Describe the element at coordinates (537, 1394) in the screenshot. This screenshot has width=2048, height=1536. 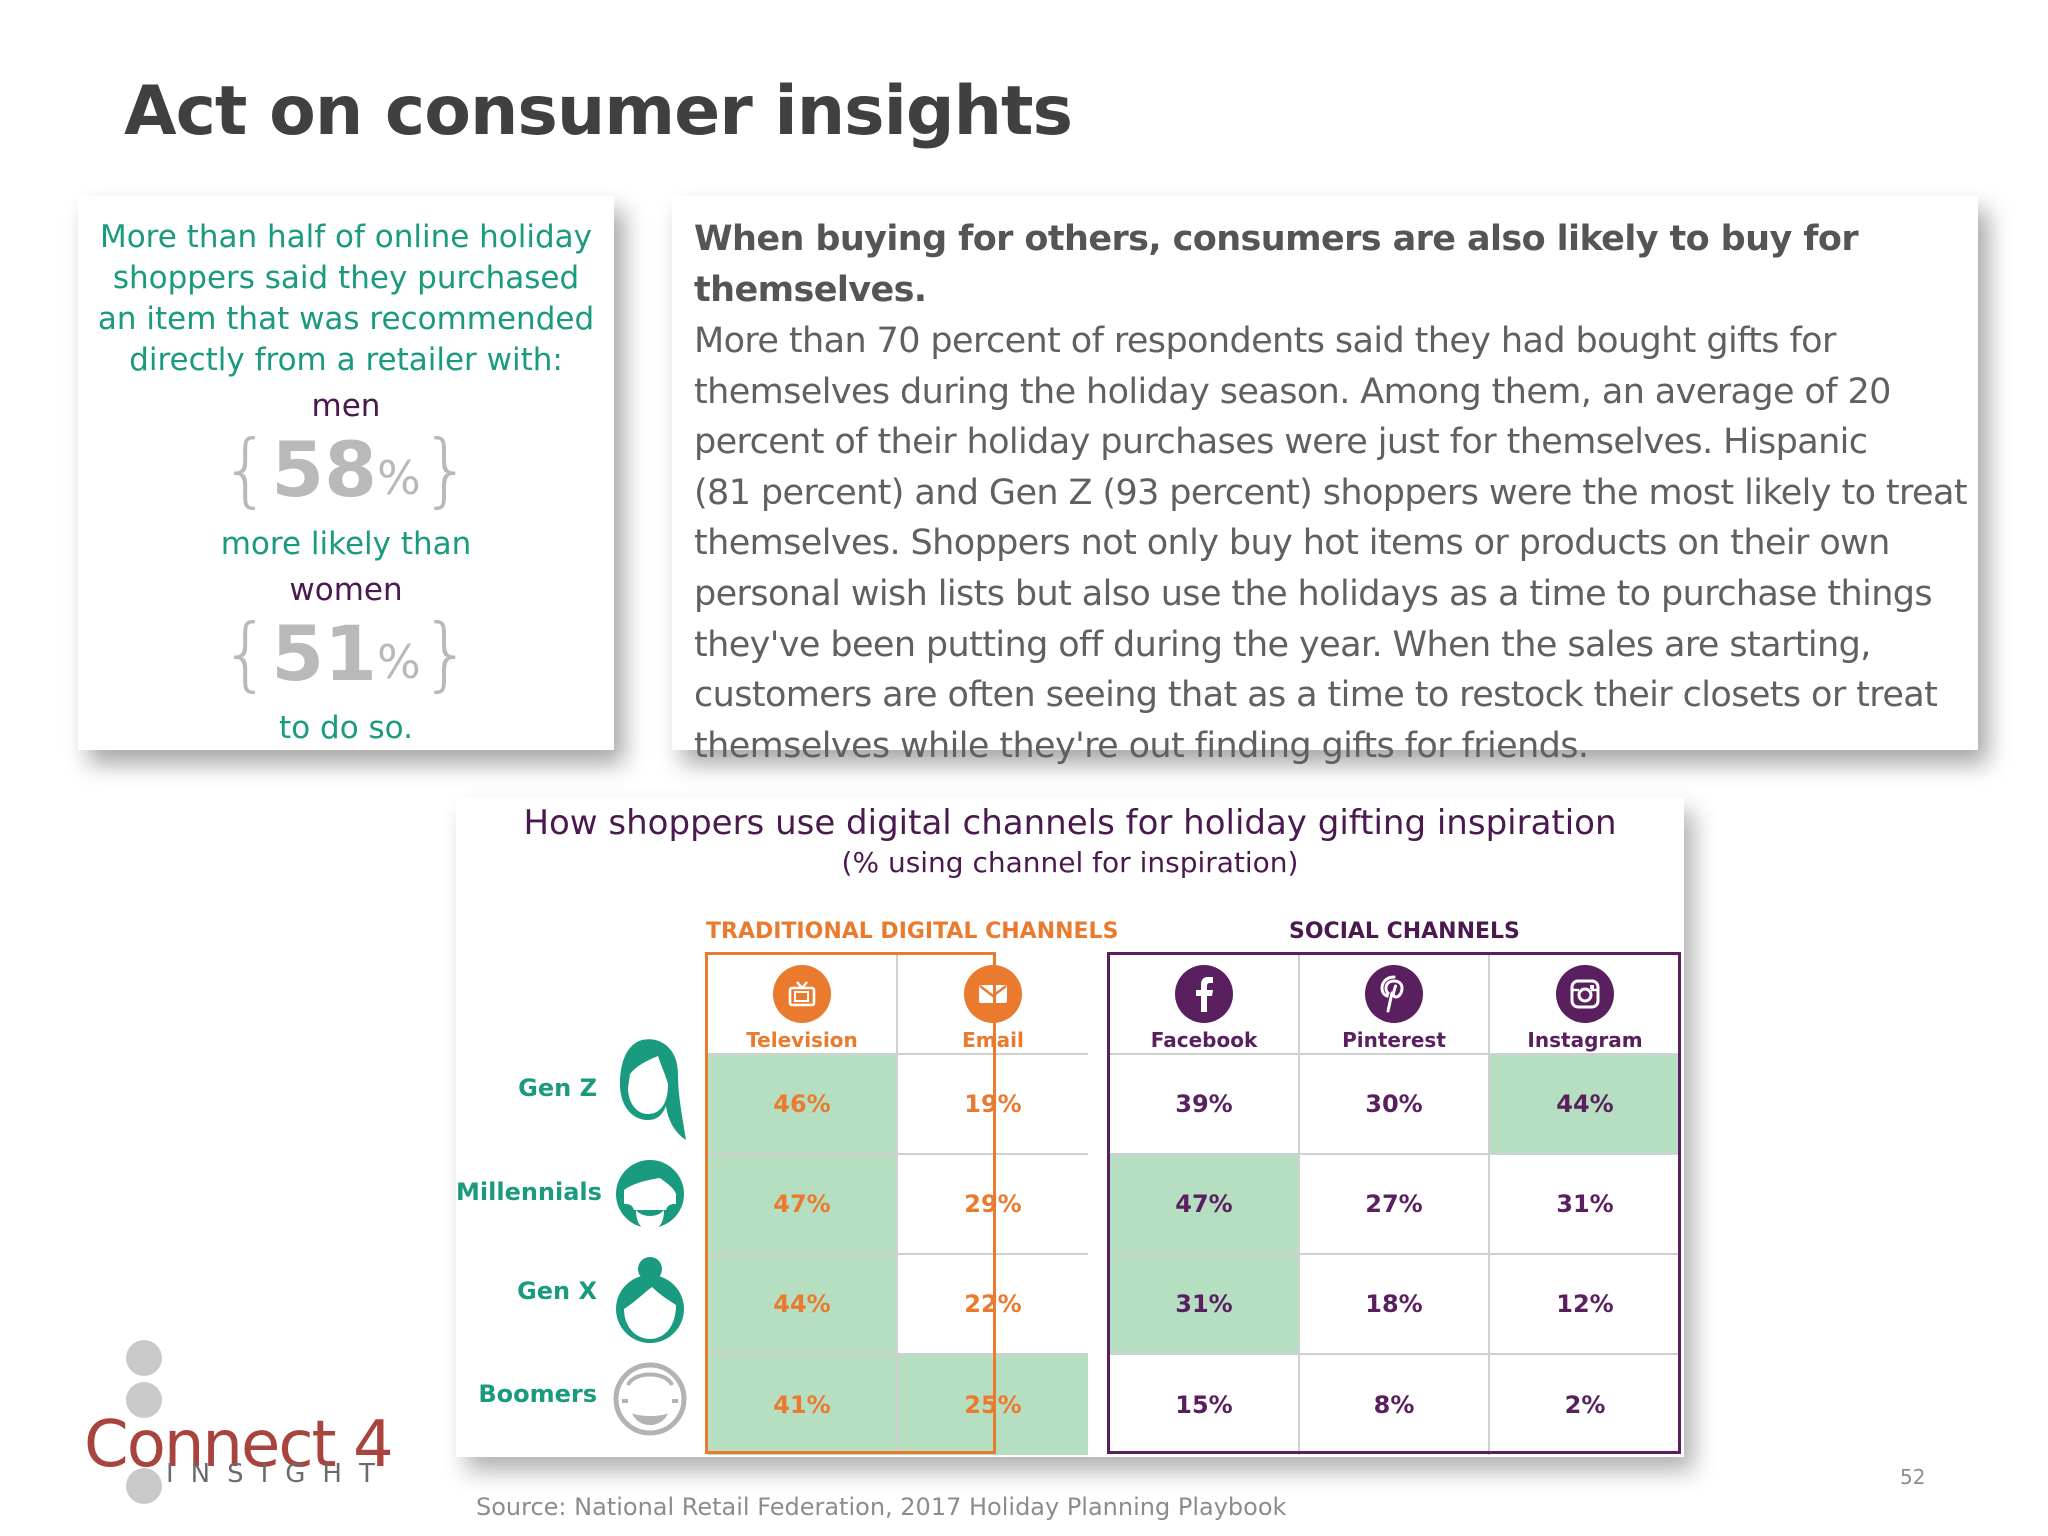
I see `generation-label: Boomers` at that location.